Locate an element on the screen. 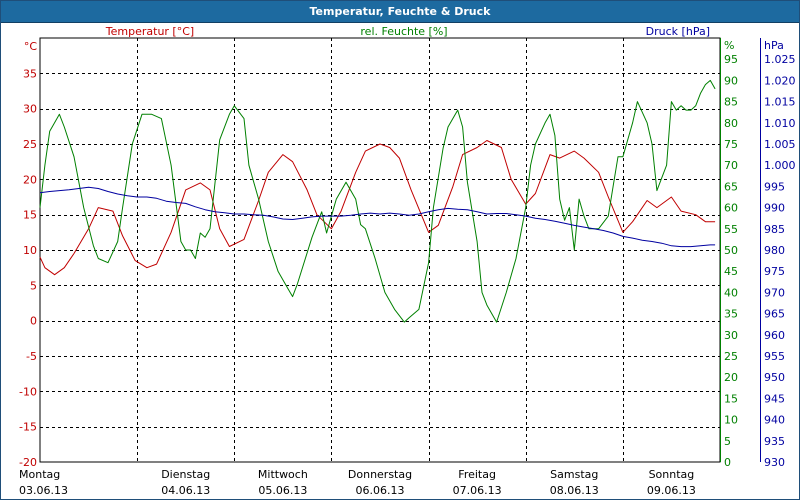 The height and width of the screenshot is (500, 800). humidity-tick-label: 15 is located at coordinates (731, 398).